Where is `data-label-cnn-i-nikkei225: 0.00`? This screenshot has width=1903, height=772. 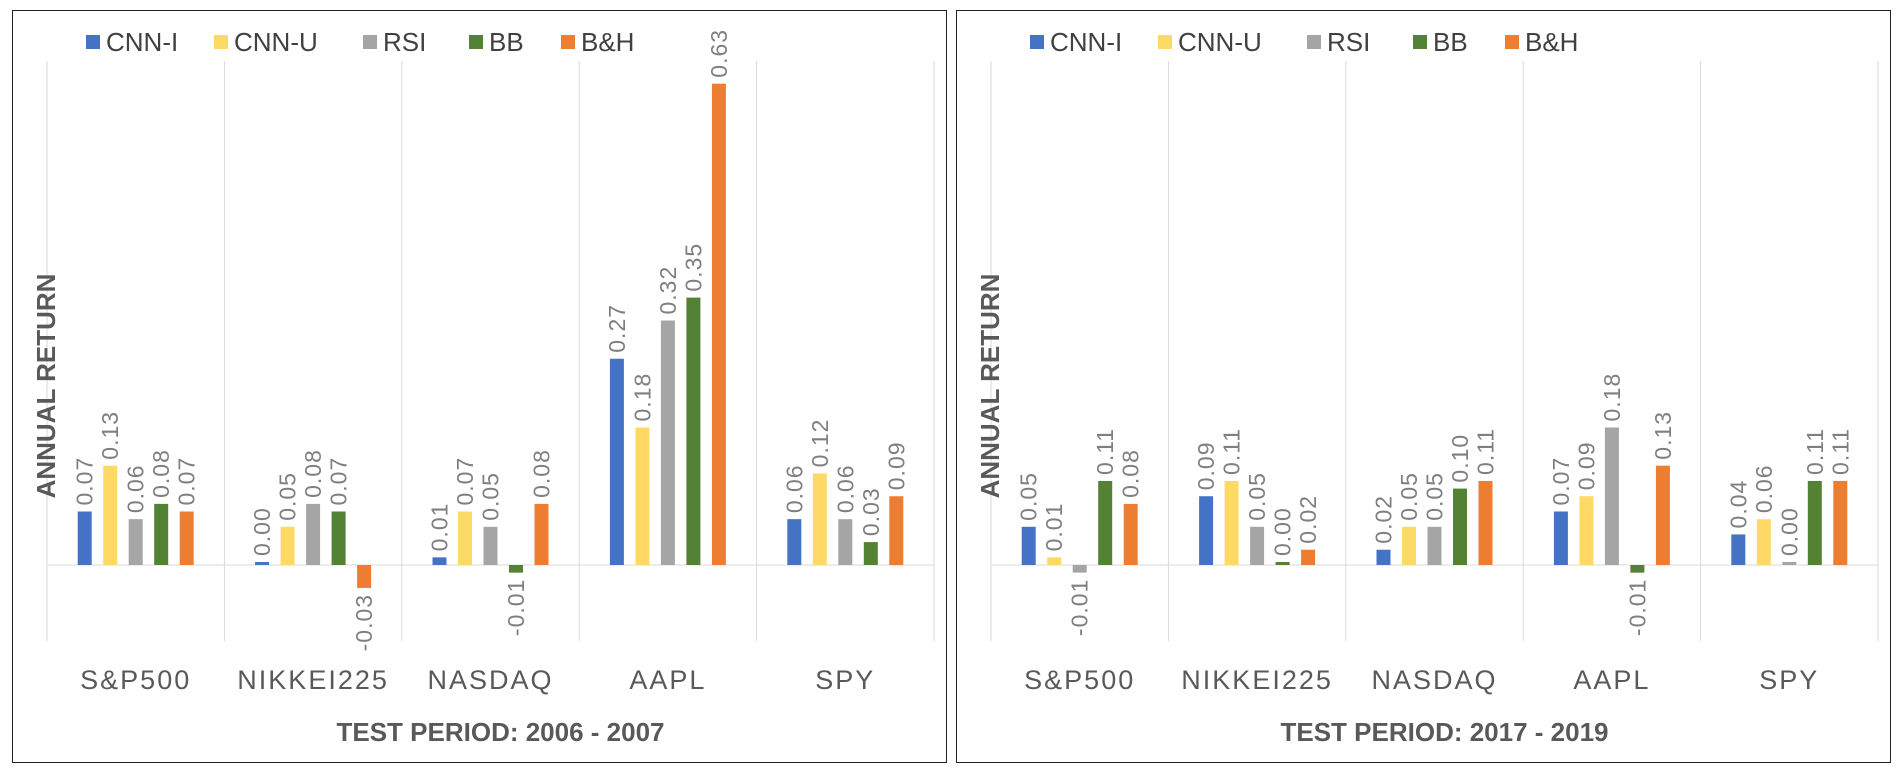 data-label-cnn-i-nikkei225: 0.00 is located at coordinates (262, 531).